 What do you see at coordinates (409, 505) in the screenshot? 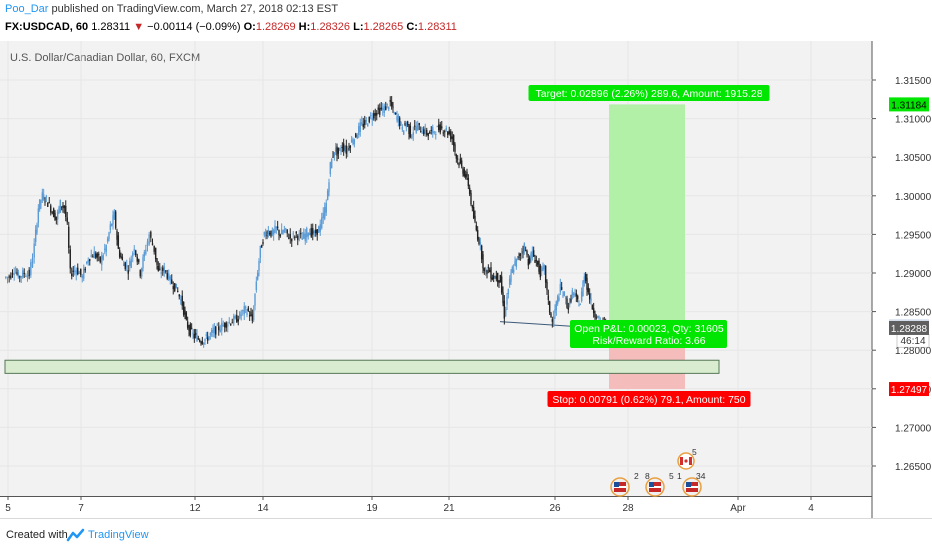
I see `time-axis: 5 7 12 14 19 21 26 28 Apr 4` at bounding box center [409, 505].